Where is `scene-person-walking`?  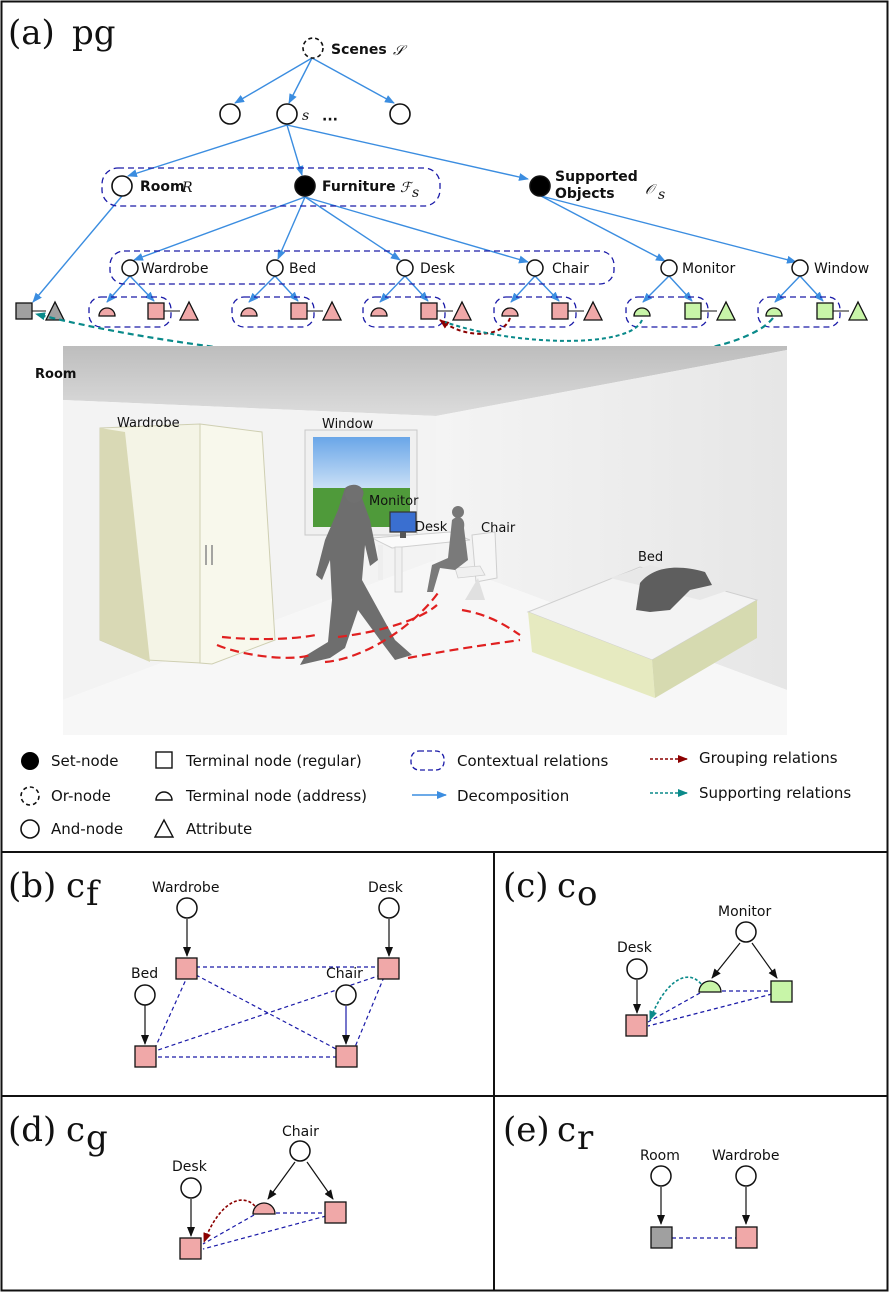 scene-person-walking is located at coordinates (356, 574).